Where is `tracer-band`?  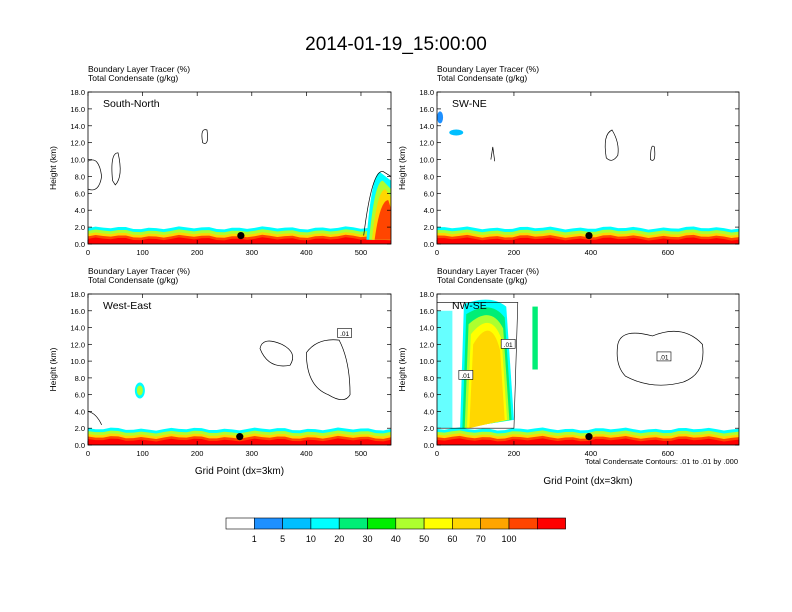
tracer-band is located at coordinates (588, 240).